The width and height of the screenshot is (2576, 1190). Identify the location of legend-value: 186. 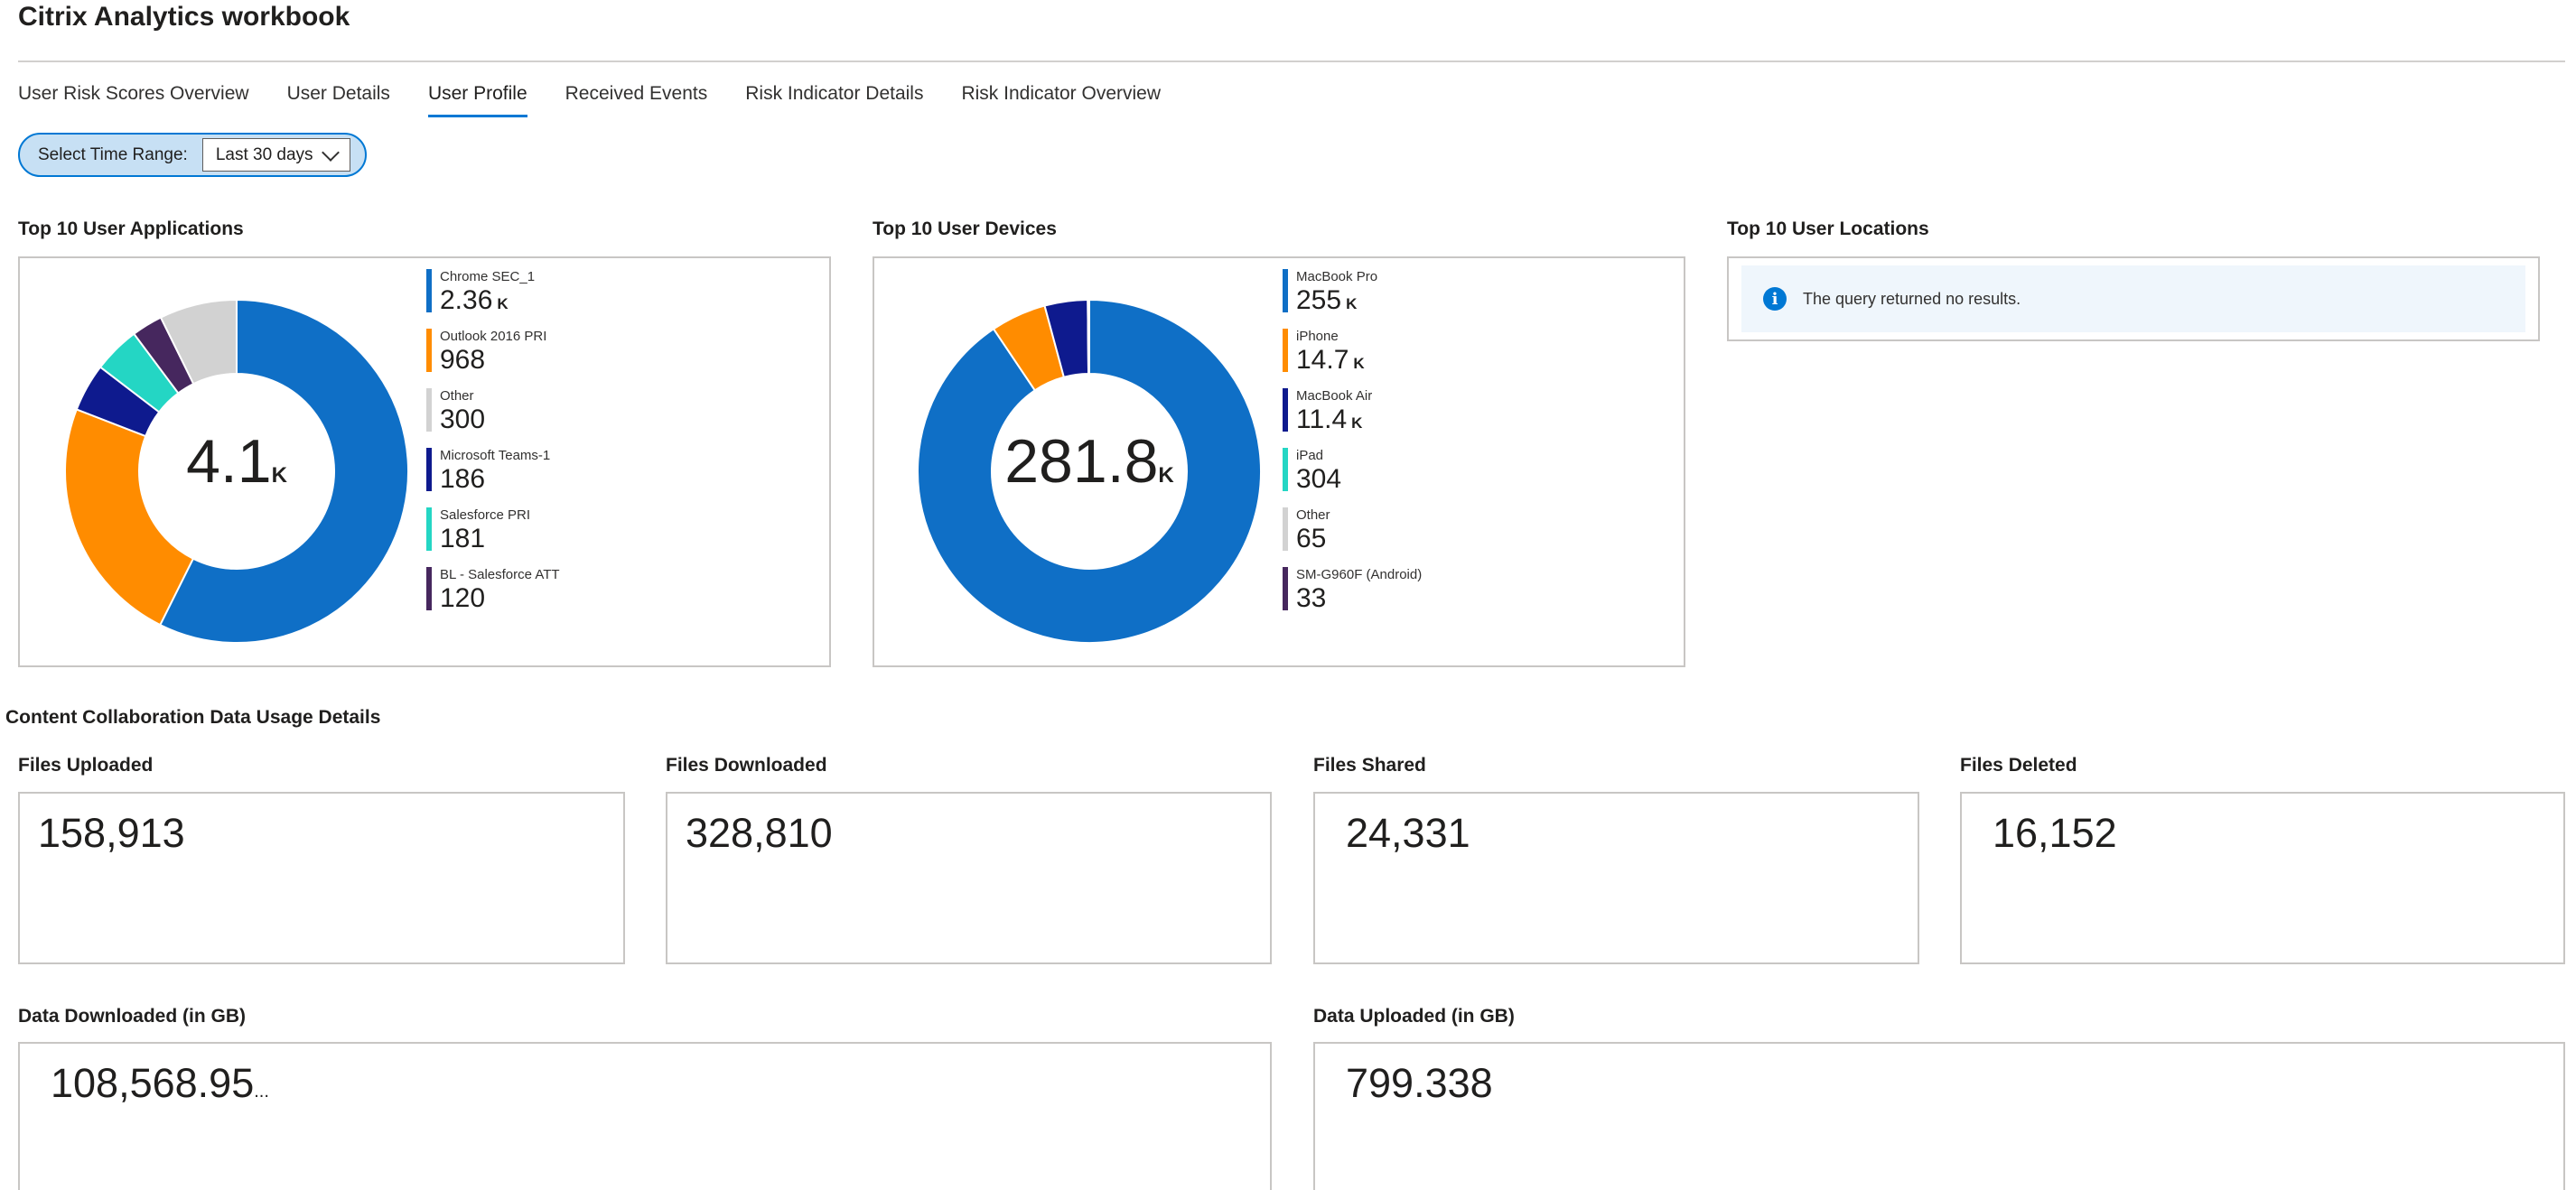
(465, 480).